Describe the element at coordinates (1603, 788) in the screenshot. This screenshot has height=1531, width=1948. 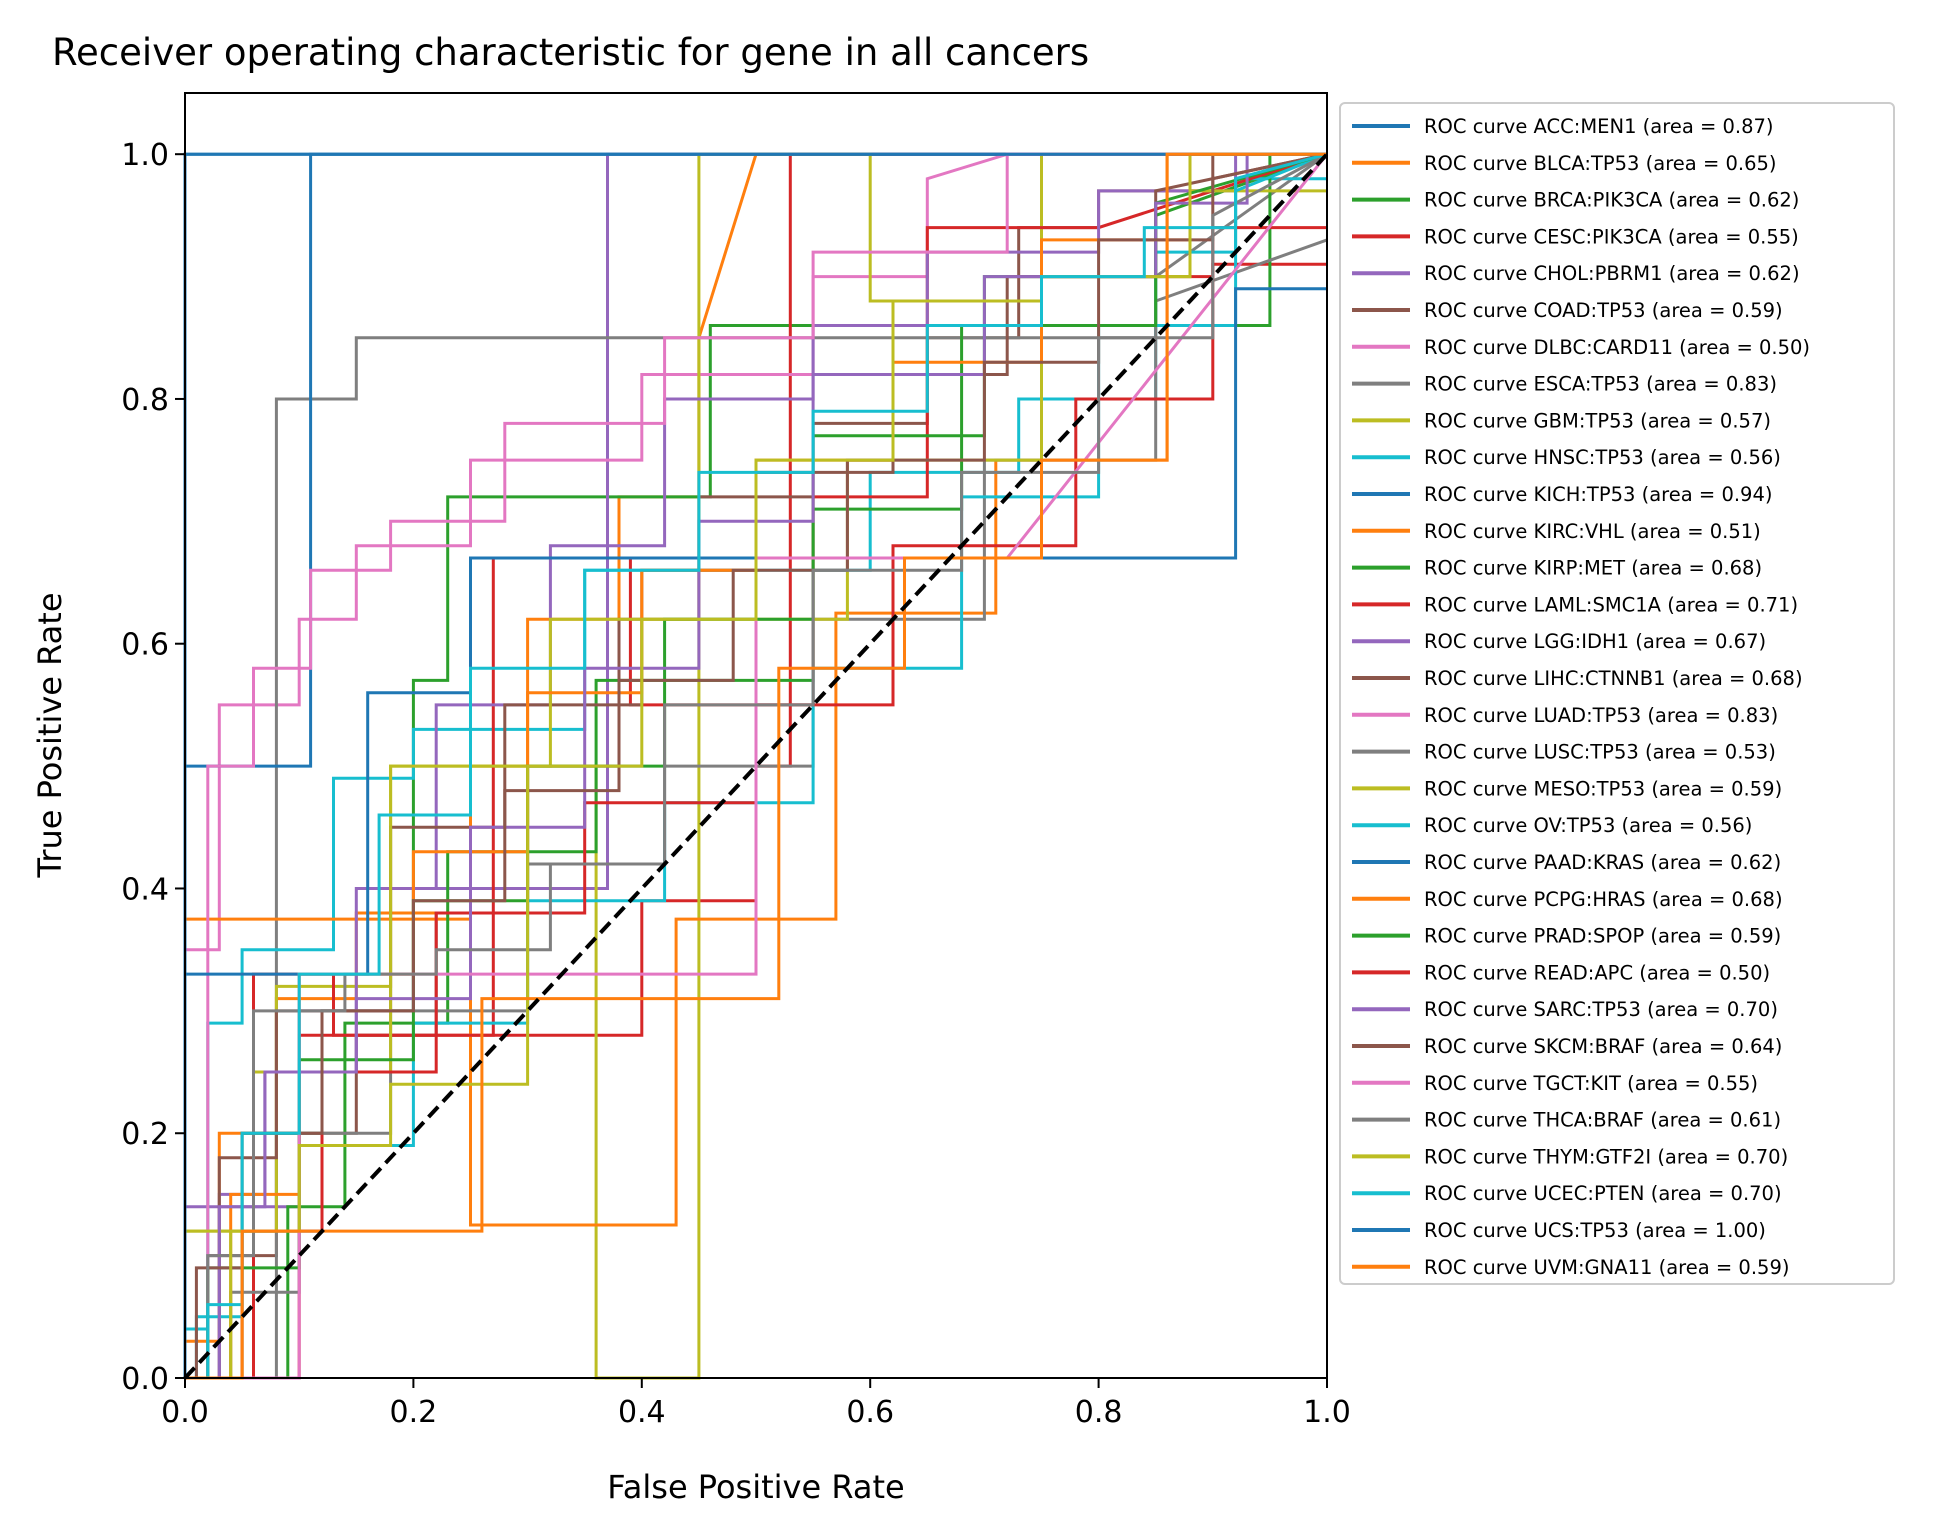
I see `legend-entry-18: ROC curve MESO:TP53 (area = 0.59)` at that location.